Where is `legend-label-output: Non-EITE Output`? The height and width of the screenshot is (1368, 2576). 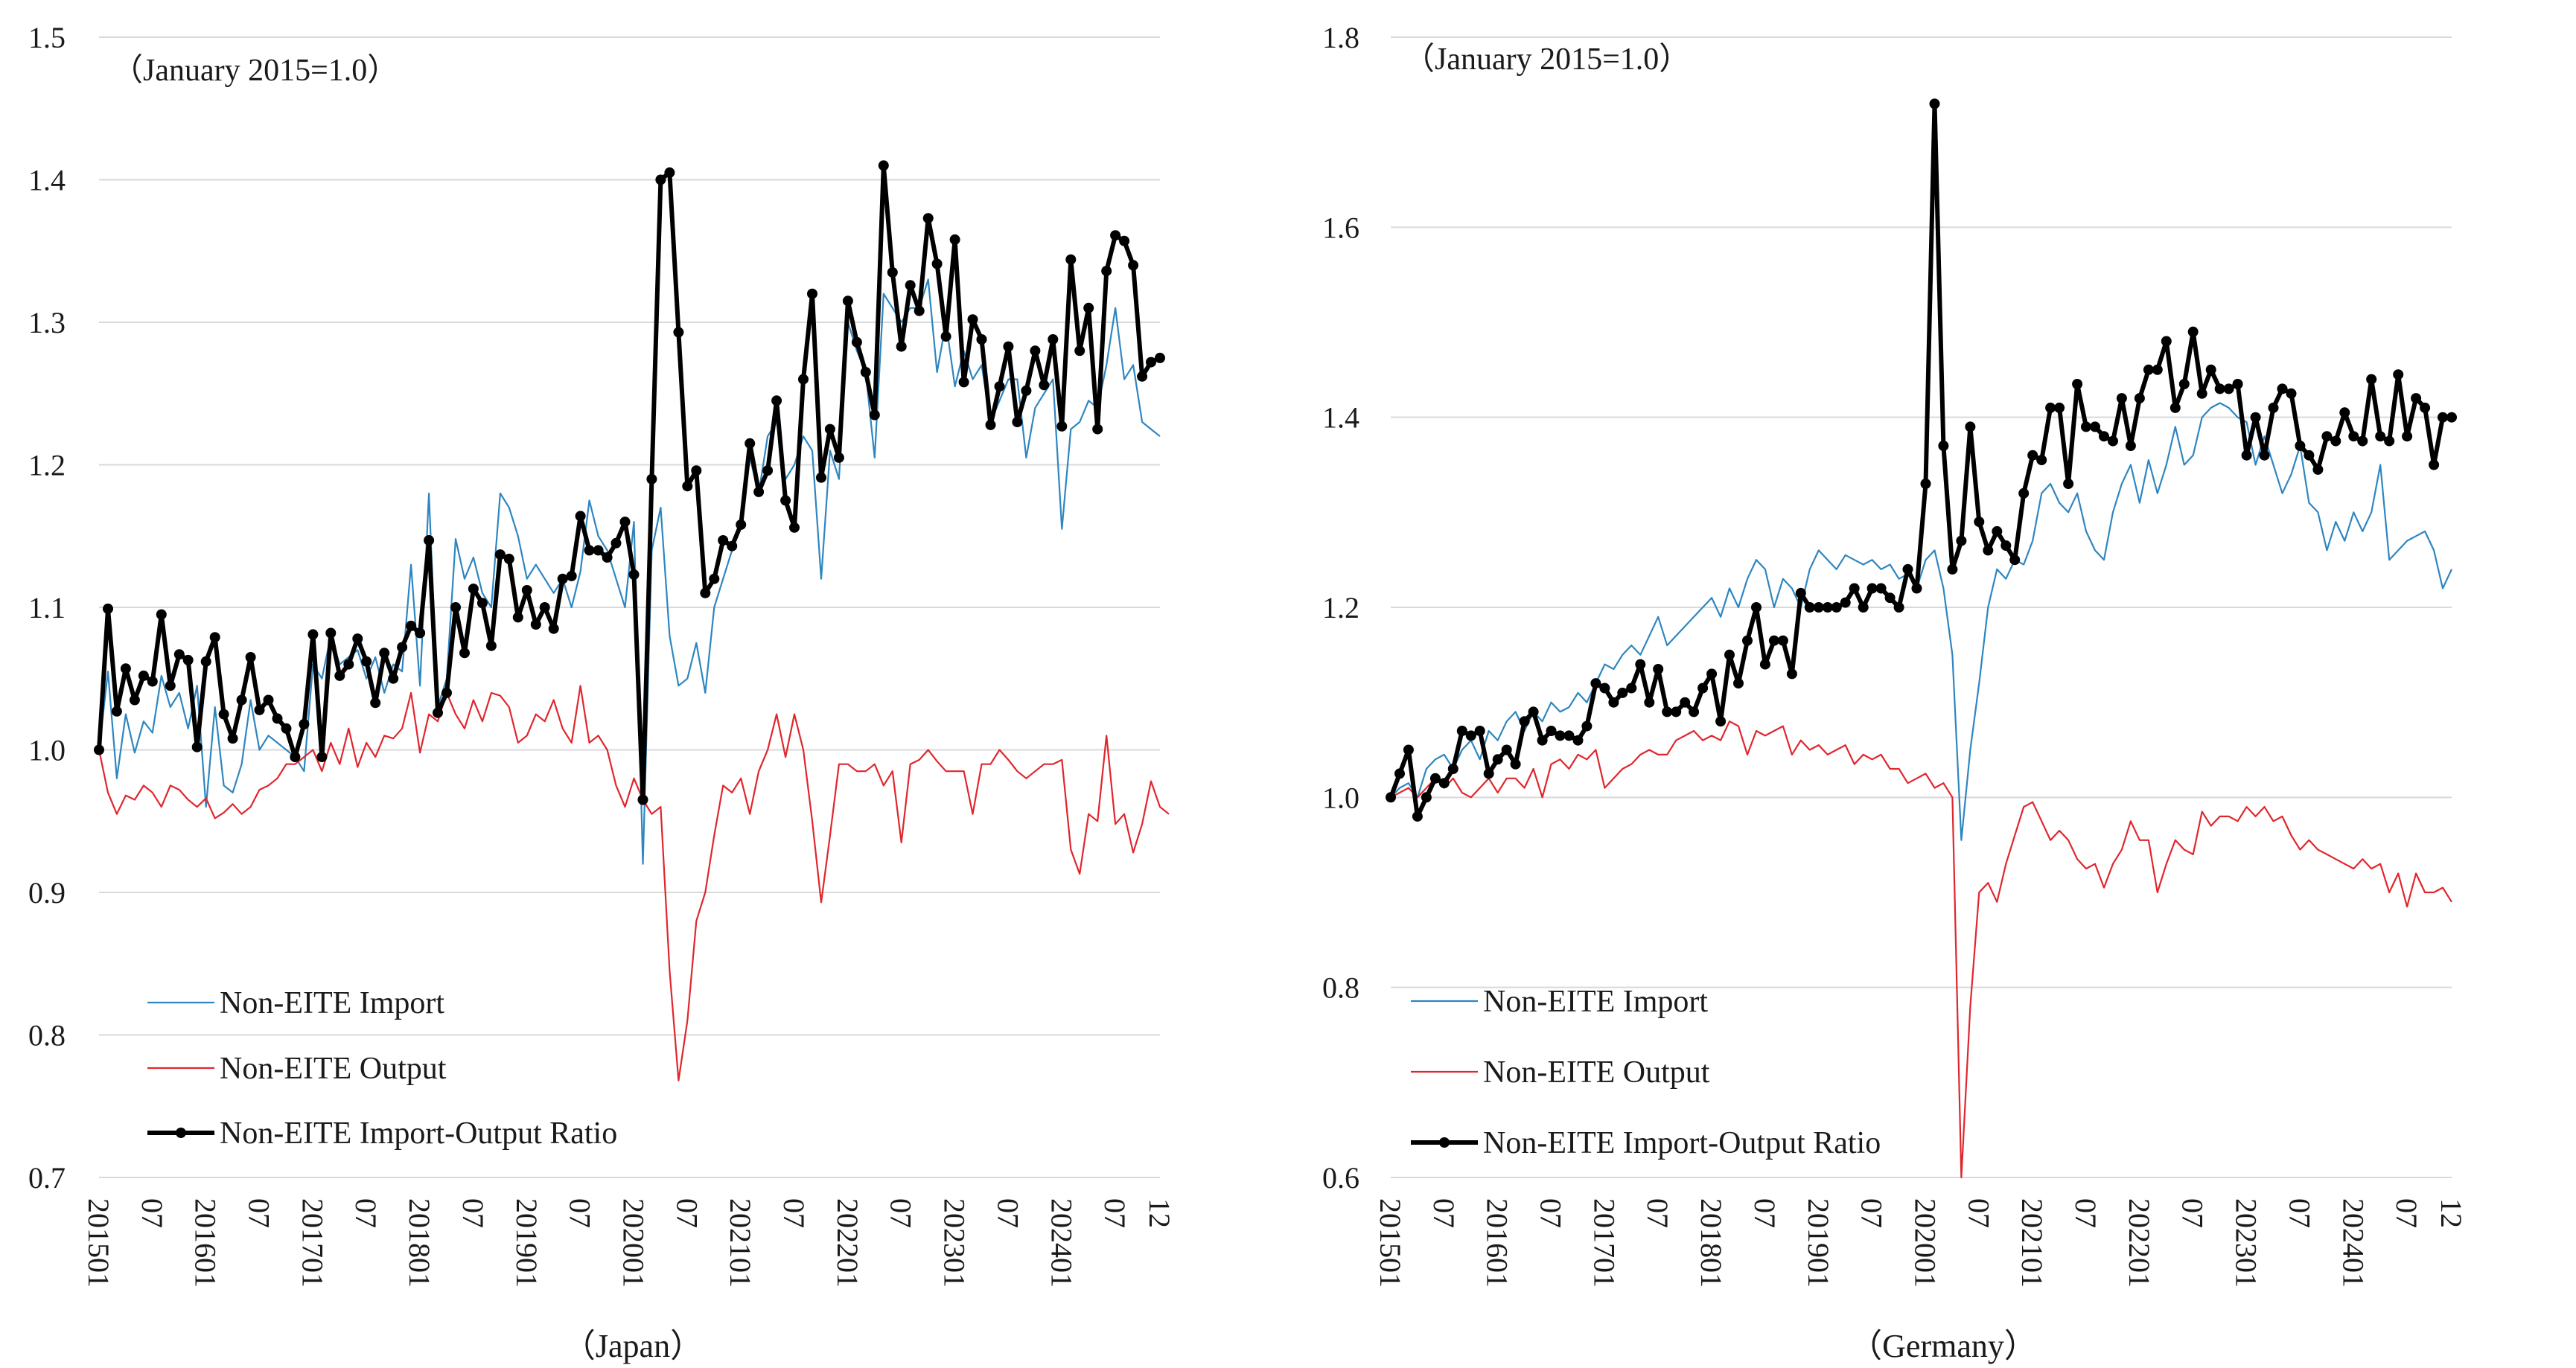
legend-label-output: Non-EITE Output is located at coordinates (333, 1069).